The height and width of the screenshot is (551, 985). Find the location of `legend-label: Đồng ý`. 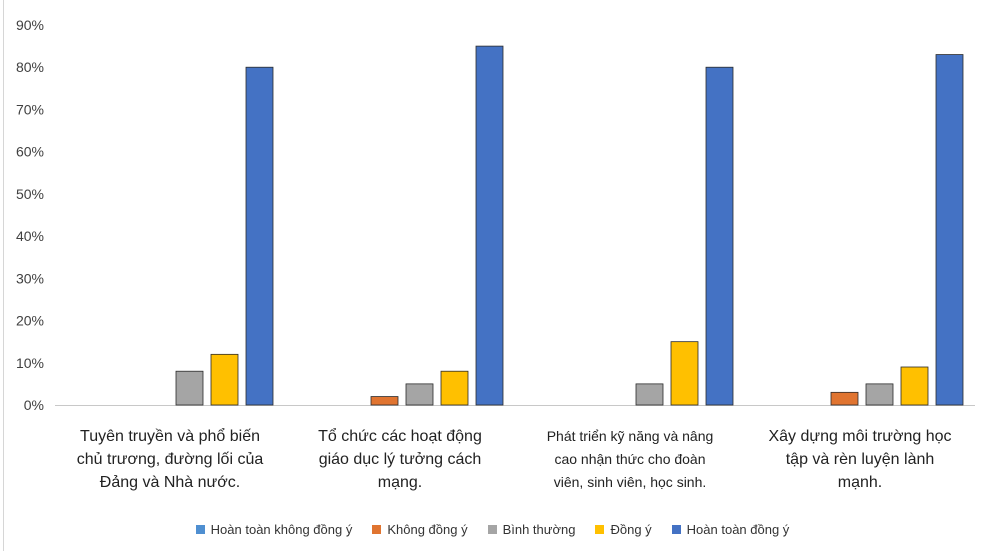

legend-label: Đồng ý is located at coordinates (631, 529).